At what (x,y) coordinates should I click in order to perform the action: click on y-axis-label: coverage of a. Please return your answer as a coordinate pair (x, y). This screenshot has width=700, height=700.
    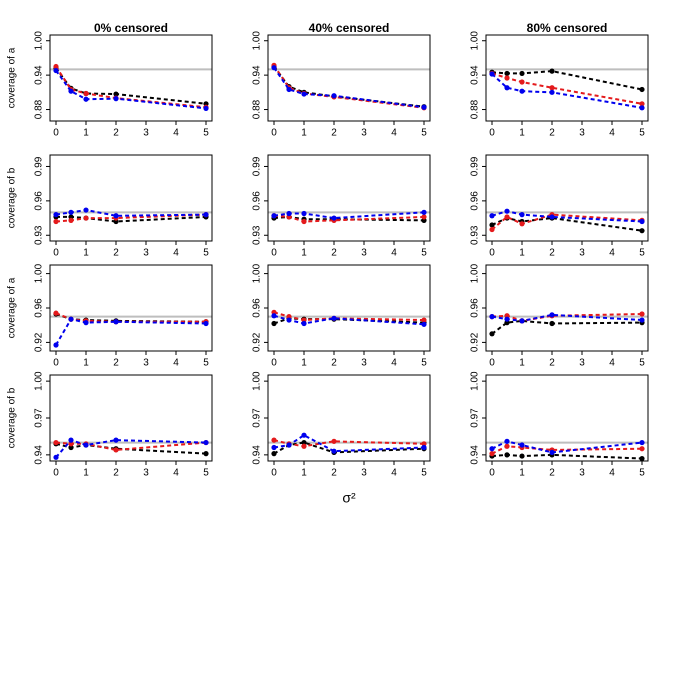
    Looking at the image, I should click on (12, 307).